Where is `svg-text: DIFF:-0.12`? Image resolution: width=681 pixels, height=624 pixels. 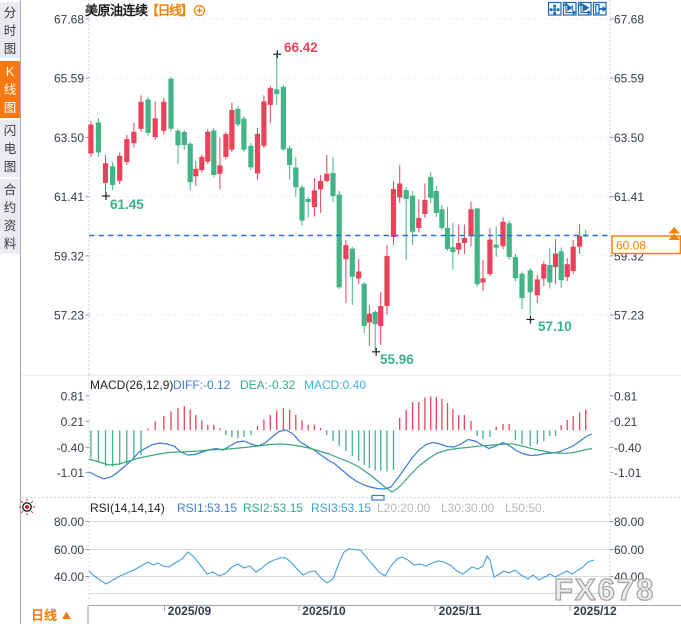 svg-text: DIFF:-0.12 is located at coordinates (202, 385).